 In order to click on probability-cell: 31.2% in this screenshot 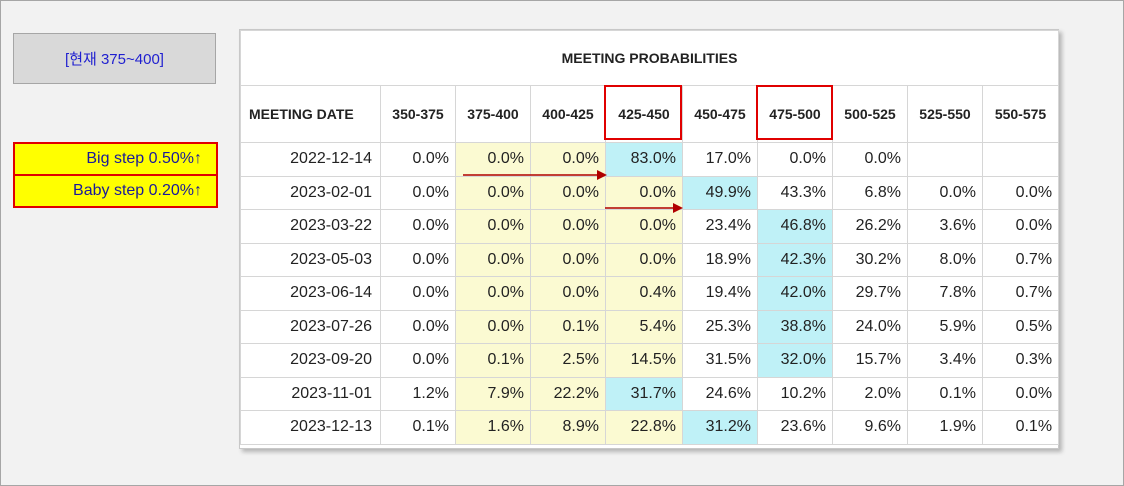, I will do `click(720, 427)`.